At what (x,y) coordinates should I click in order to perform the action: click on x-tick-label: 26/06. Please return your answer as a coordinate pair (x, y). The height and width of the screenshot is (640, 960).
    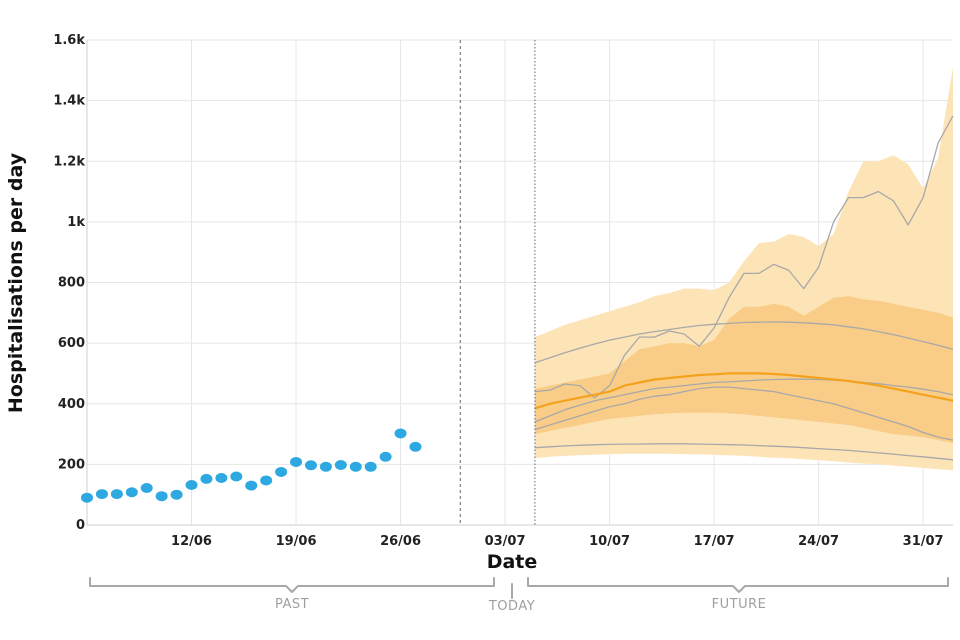
    Looking at the image, I should click on (400, 541).